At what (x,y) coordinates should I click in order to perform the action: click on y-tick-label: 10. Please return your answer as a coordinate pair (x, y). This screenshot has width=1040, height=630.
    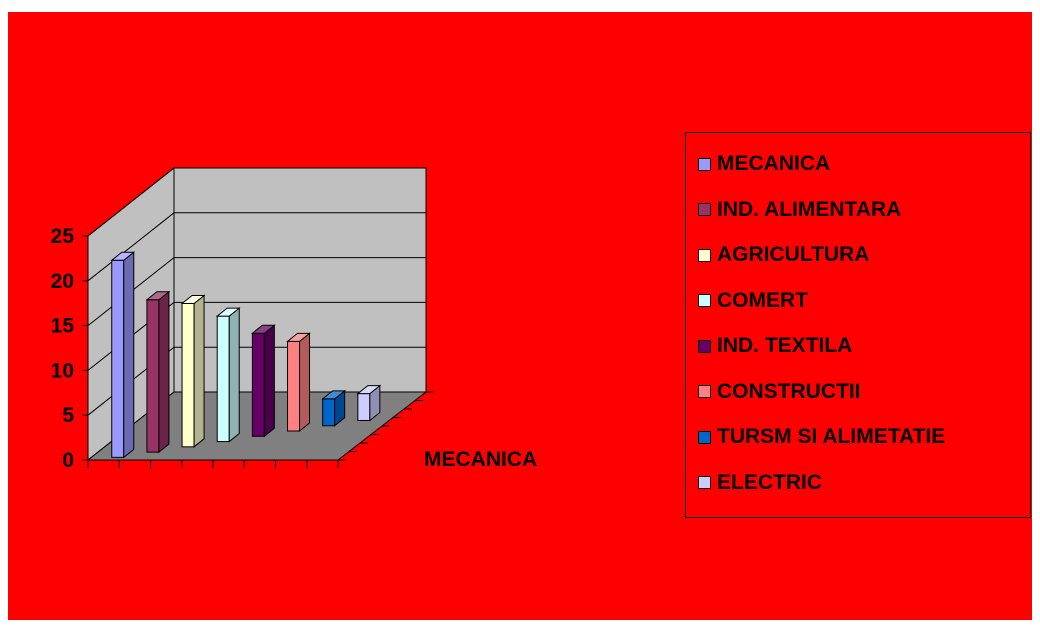
    Looking at the image, I should click on (62, 370).